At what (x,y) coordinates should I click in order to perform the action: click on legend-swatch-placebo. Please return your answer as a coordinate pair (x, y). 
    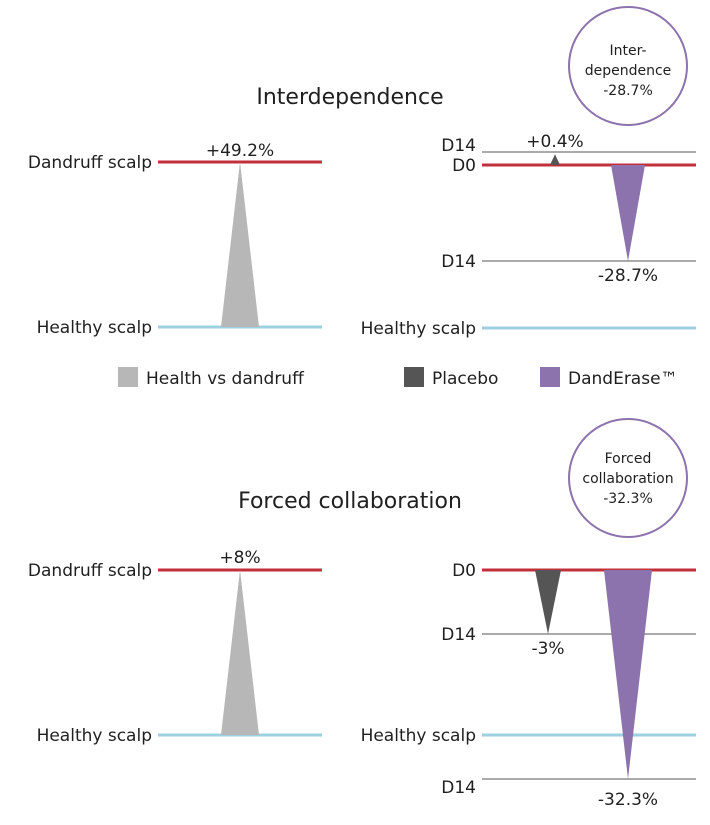
    Looking at the image, I should click on (414, 377).